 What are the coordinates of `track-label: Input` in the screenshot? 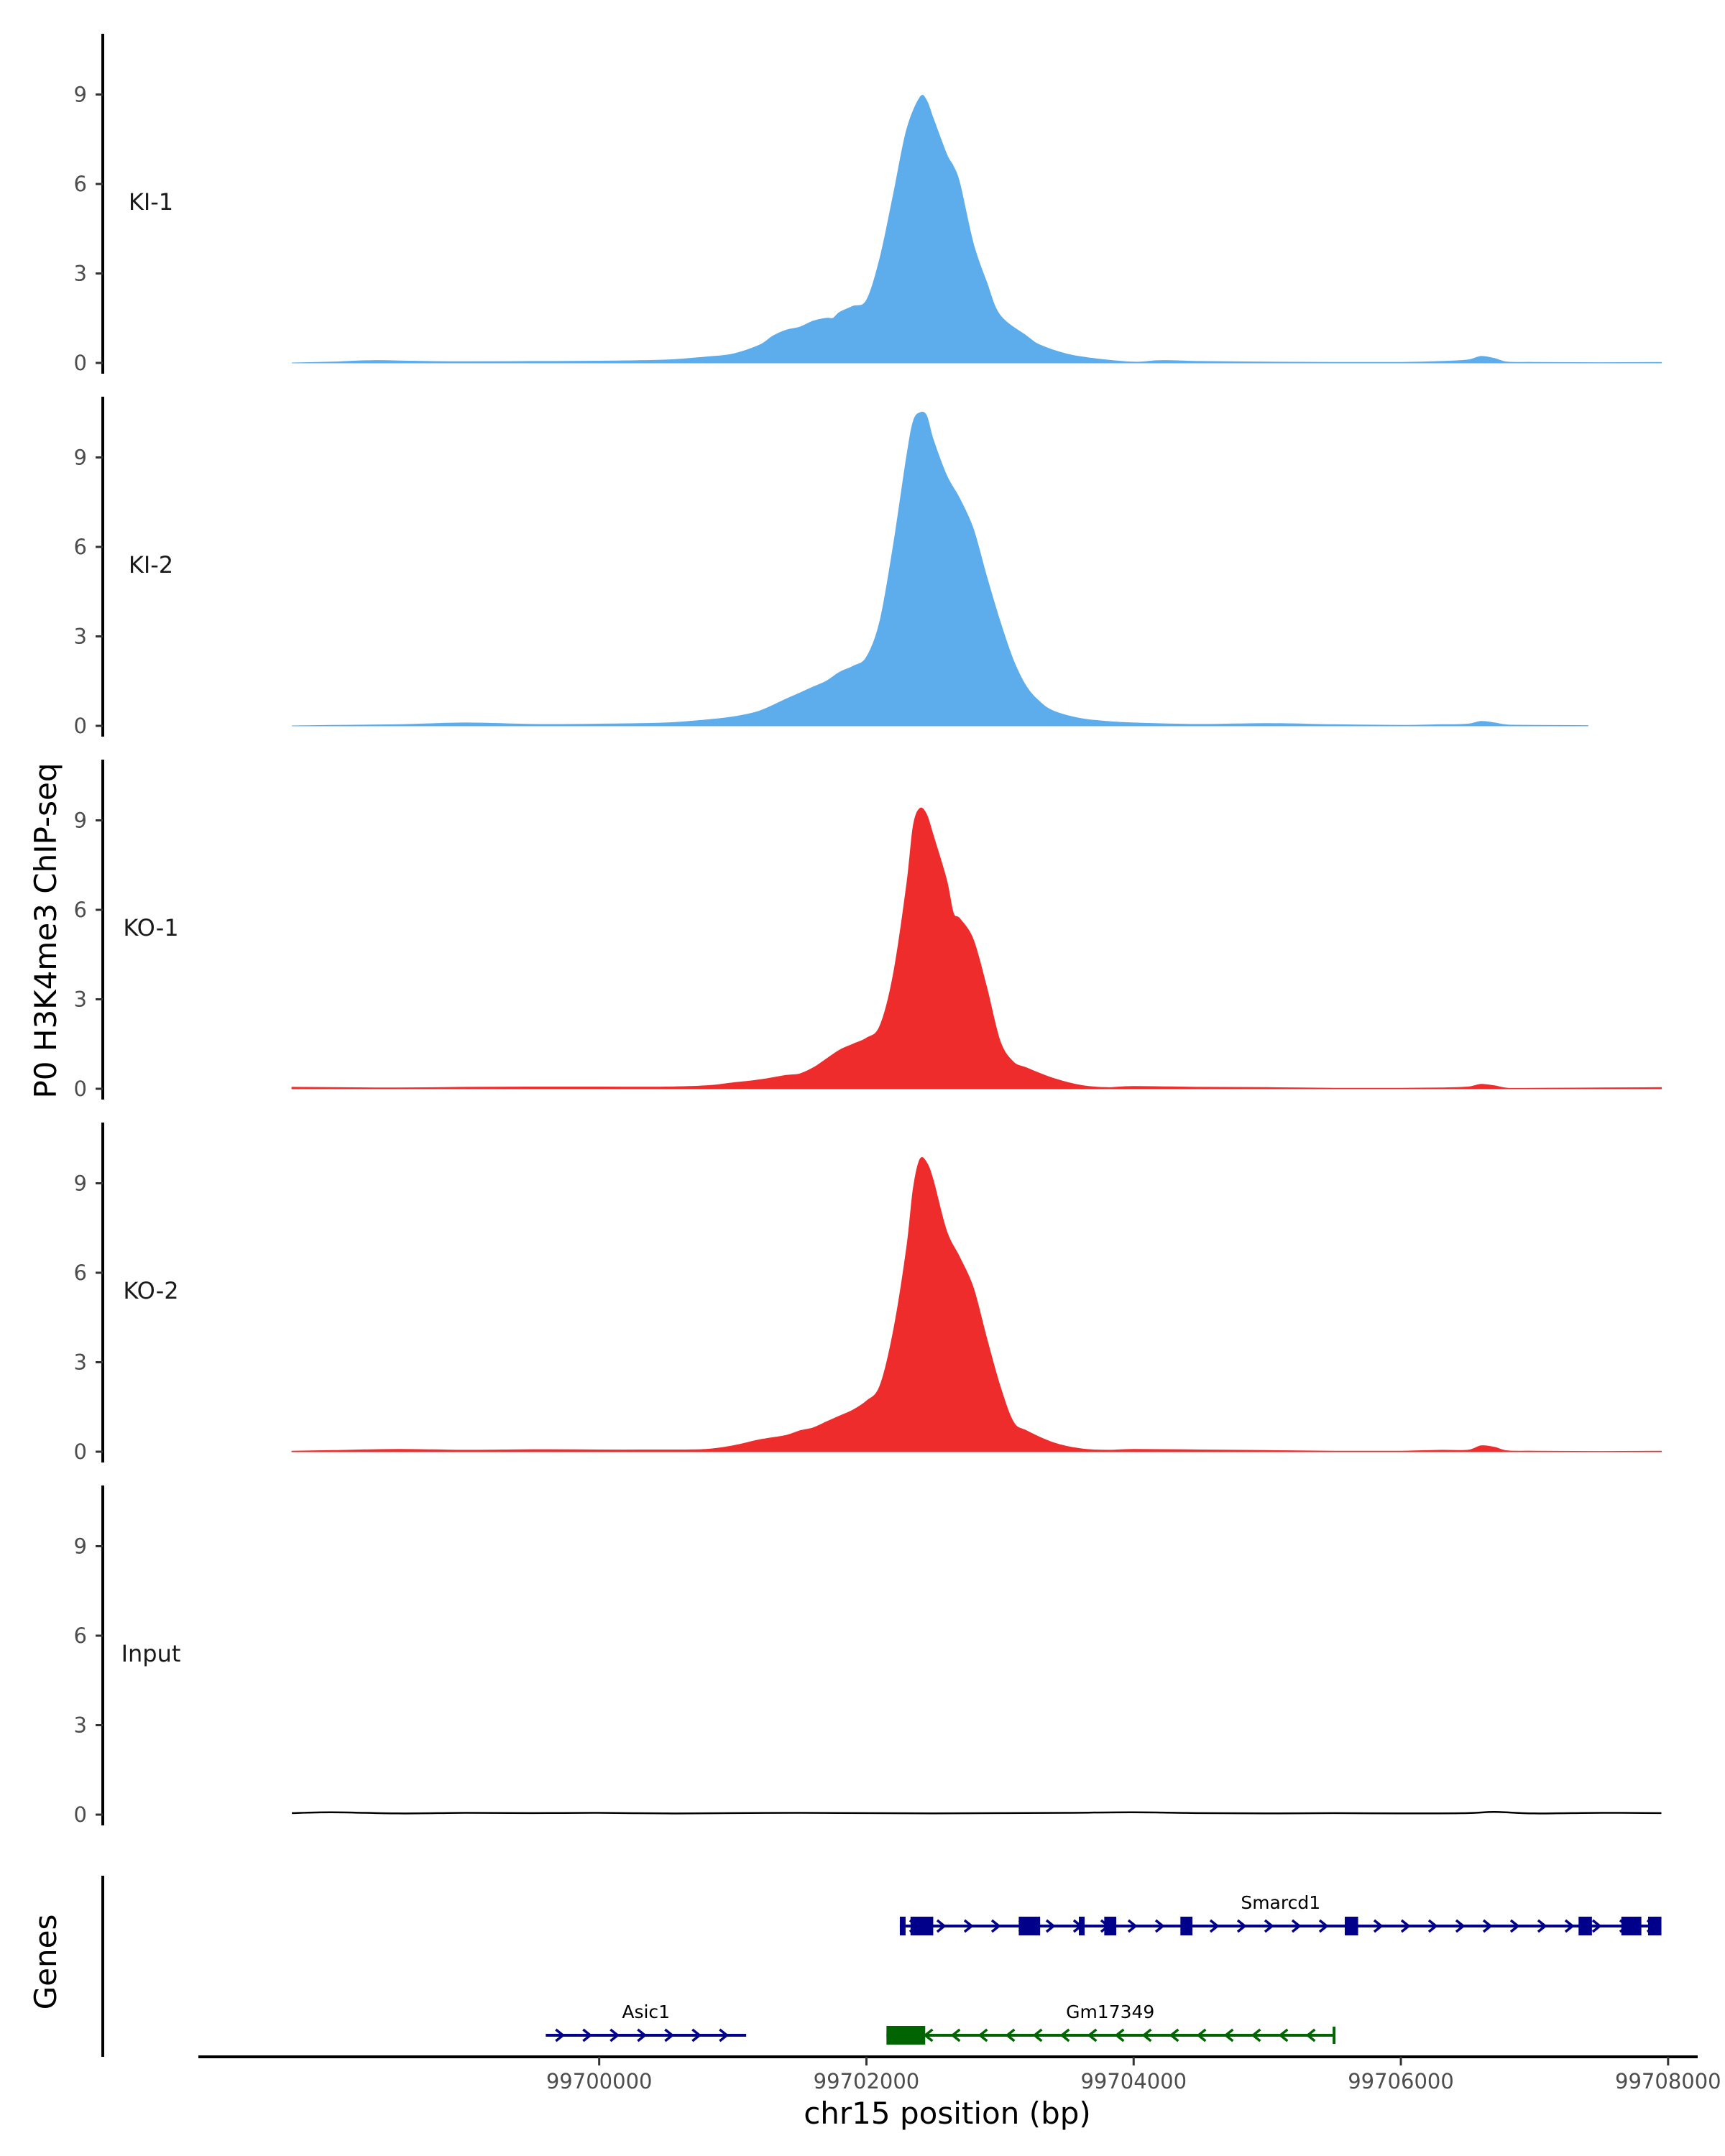 It's located at (151, 1653).